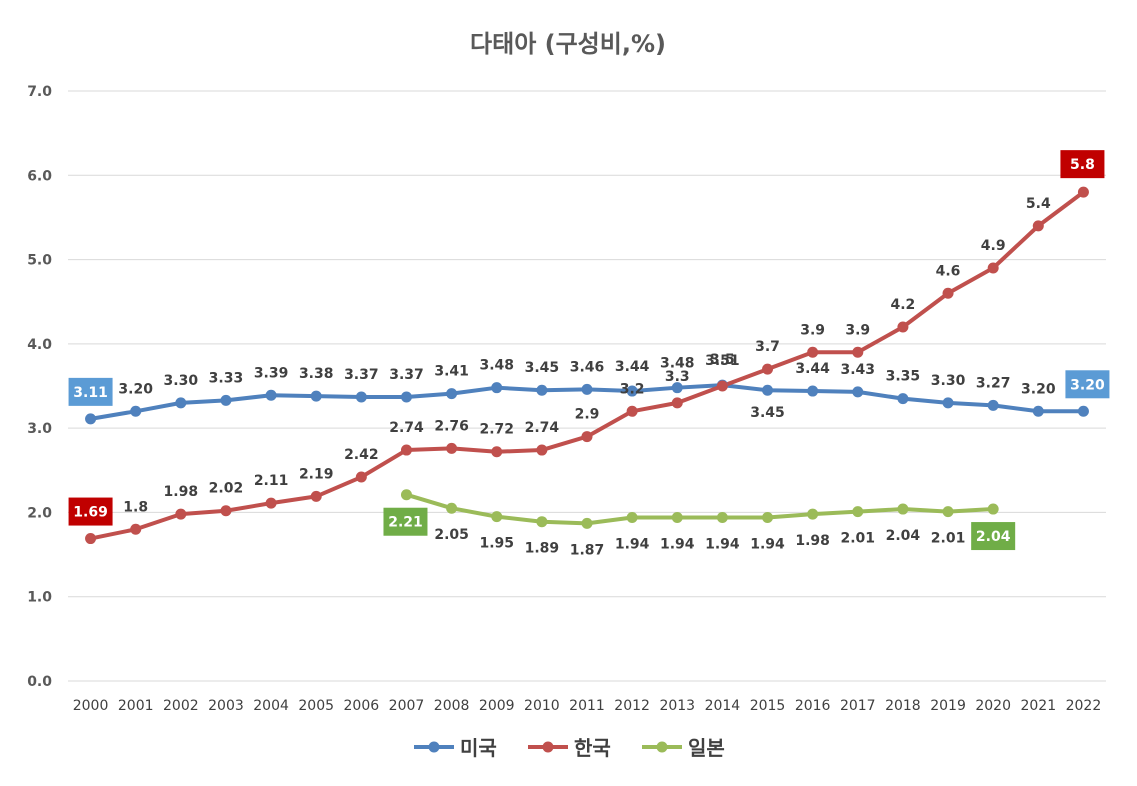 Image resolution: width=1137 pixels, height=786 pixels. I want to click on data-label: 2.76, so click(451, 426).